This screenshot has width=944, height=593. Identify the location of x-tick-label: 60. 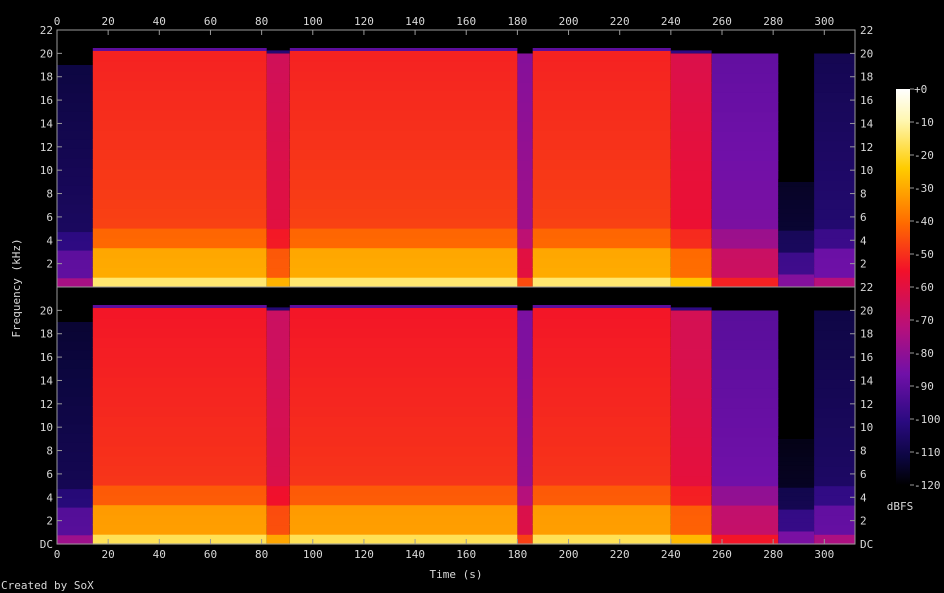
(210, 554).